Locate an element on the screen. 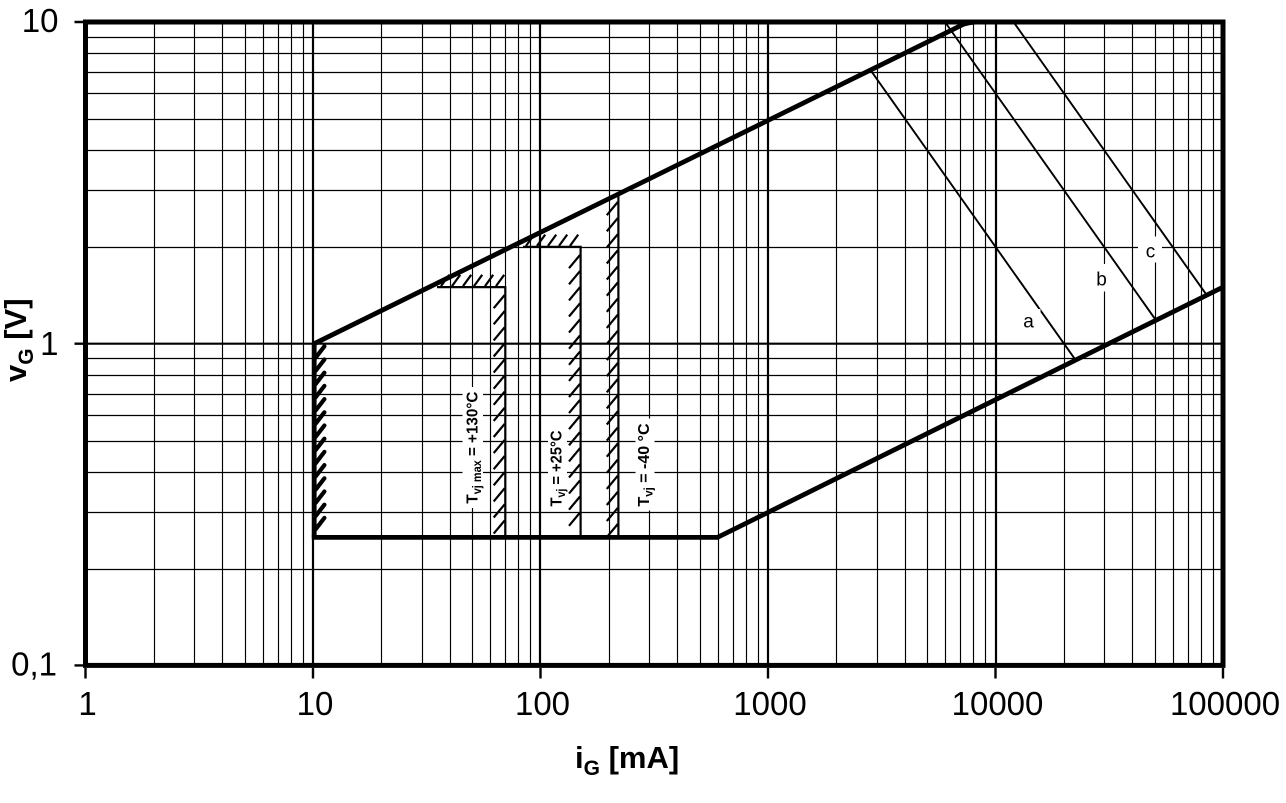  svg-text: Tvj = +25°C is located at coordinates (559, 468).